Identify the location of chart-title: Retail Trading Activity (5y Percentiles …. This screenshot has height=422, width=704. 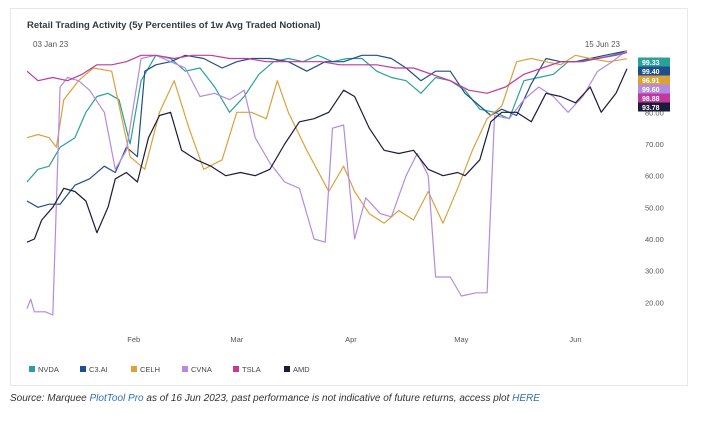
(174, 25).